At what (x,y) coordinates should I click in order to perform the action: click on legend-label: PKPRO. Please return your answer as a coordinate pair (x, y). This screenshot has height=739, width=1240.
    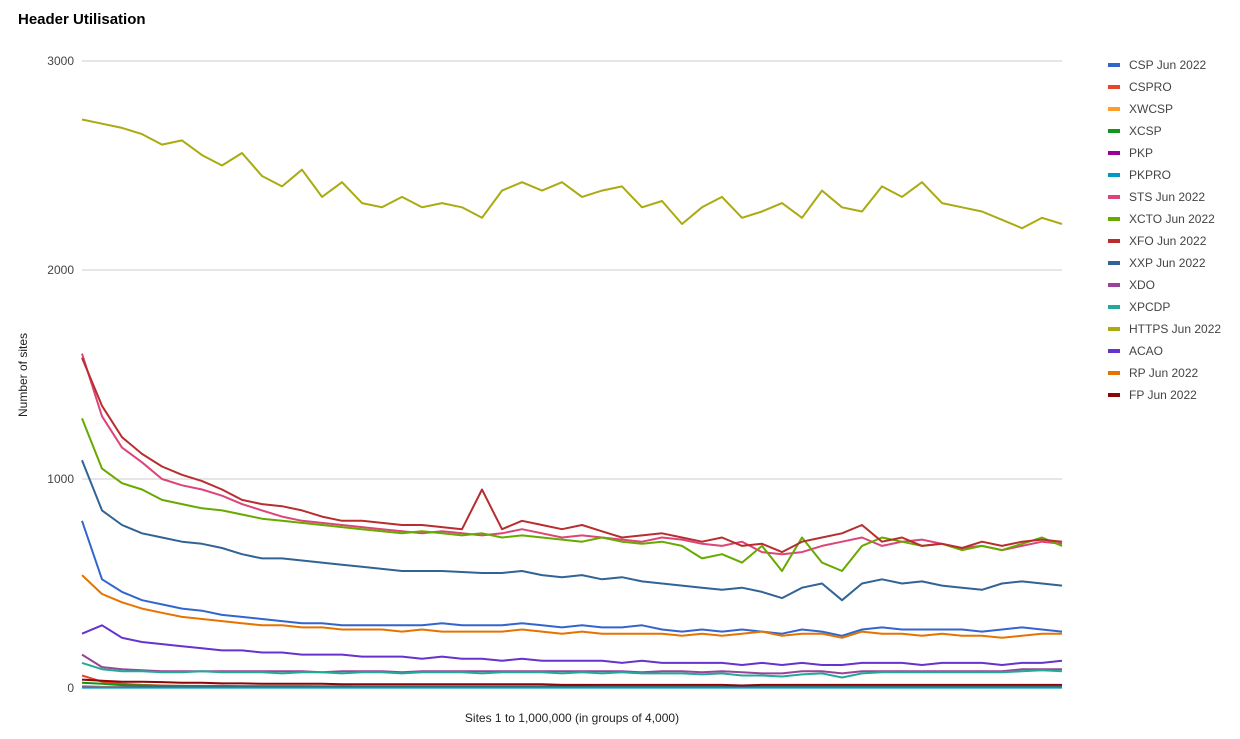
    Looking at the image, I should click on (1150, 175).